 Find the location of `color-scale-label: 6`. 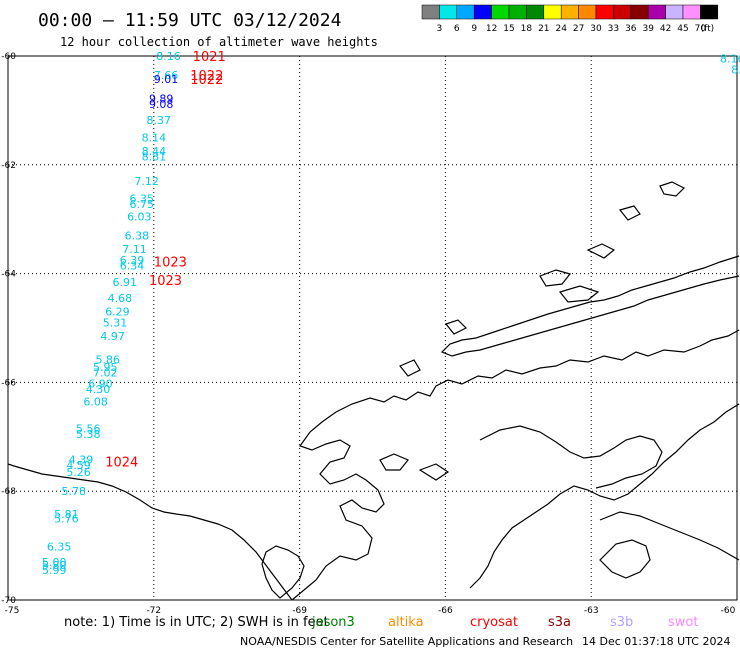

color-scale-label: 6 is located at coordinates (457, 29).